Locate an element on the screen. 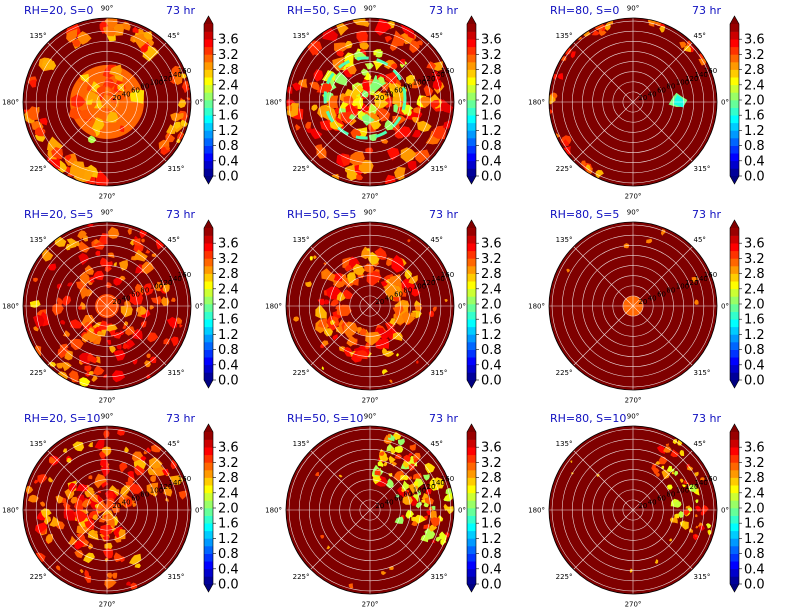  angular-tick-label: 225° is located at coordinates (564, 373).